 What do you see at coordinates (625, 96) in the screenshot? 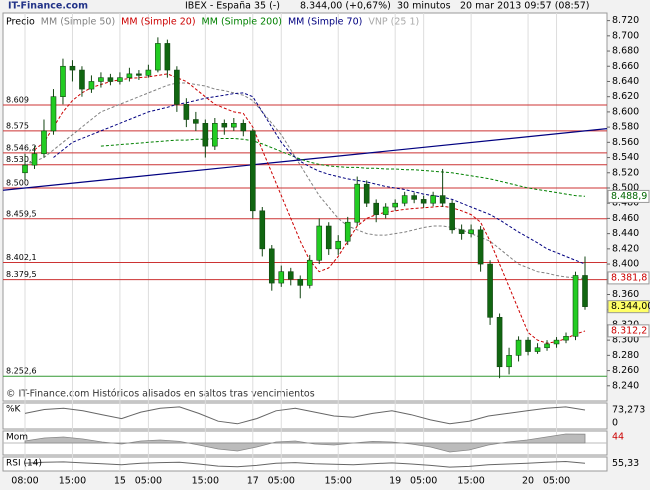
I see `y-tick-label: 8.620` at bounding box center [625, 96].